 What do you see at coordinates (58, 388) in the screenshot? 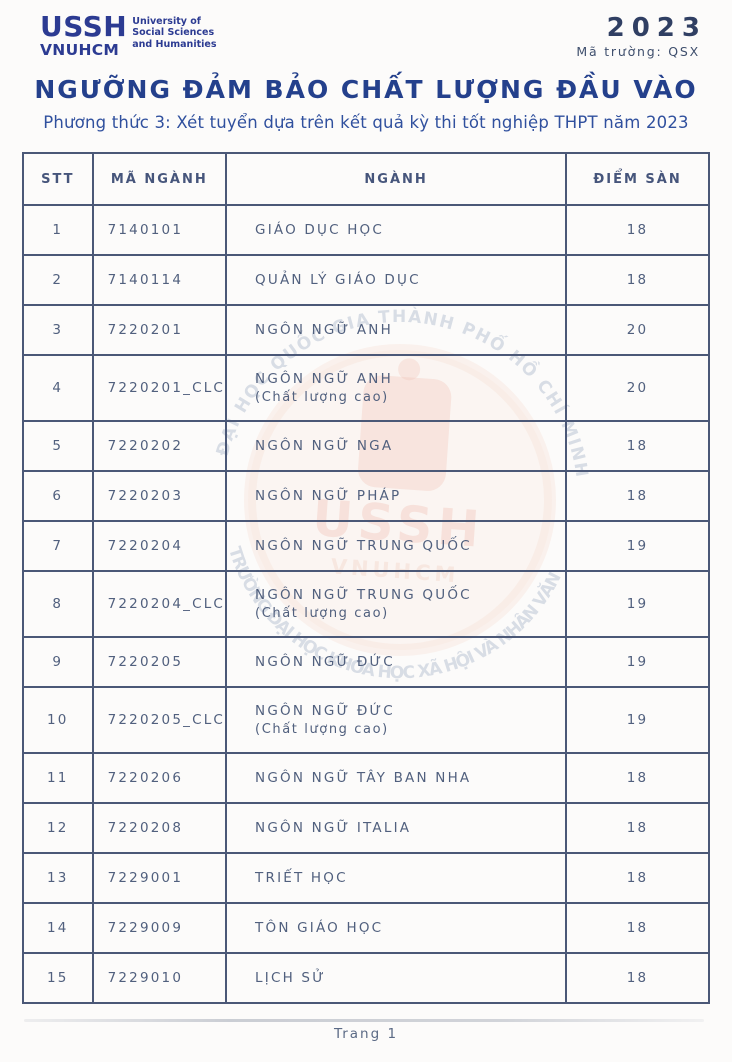
I see `cell-stt: 4` at bounding box center [58, 388].